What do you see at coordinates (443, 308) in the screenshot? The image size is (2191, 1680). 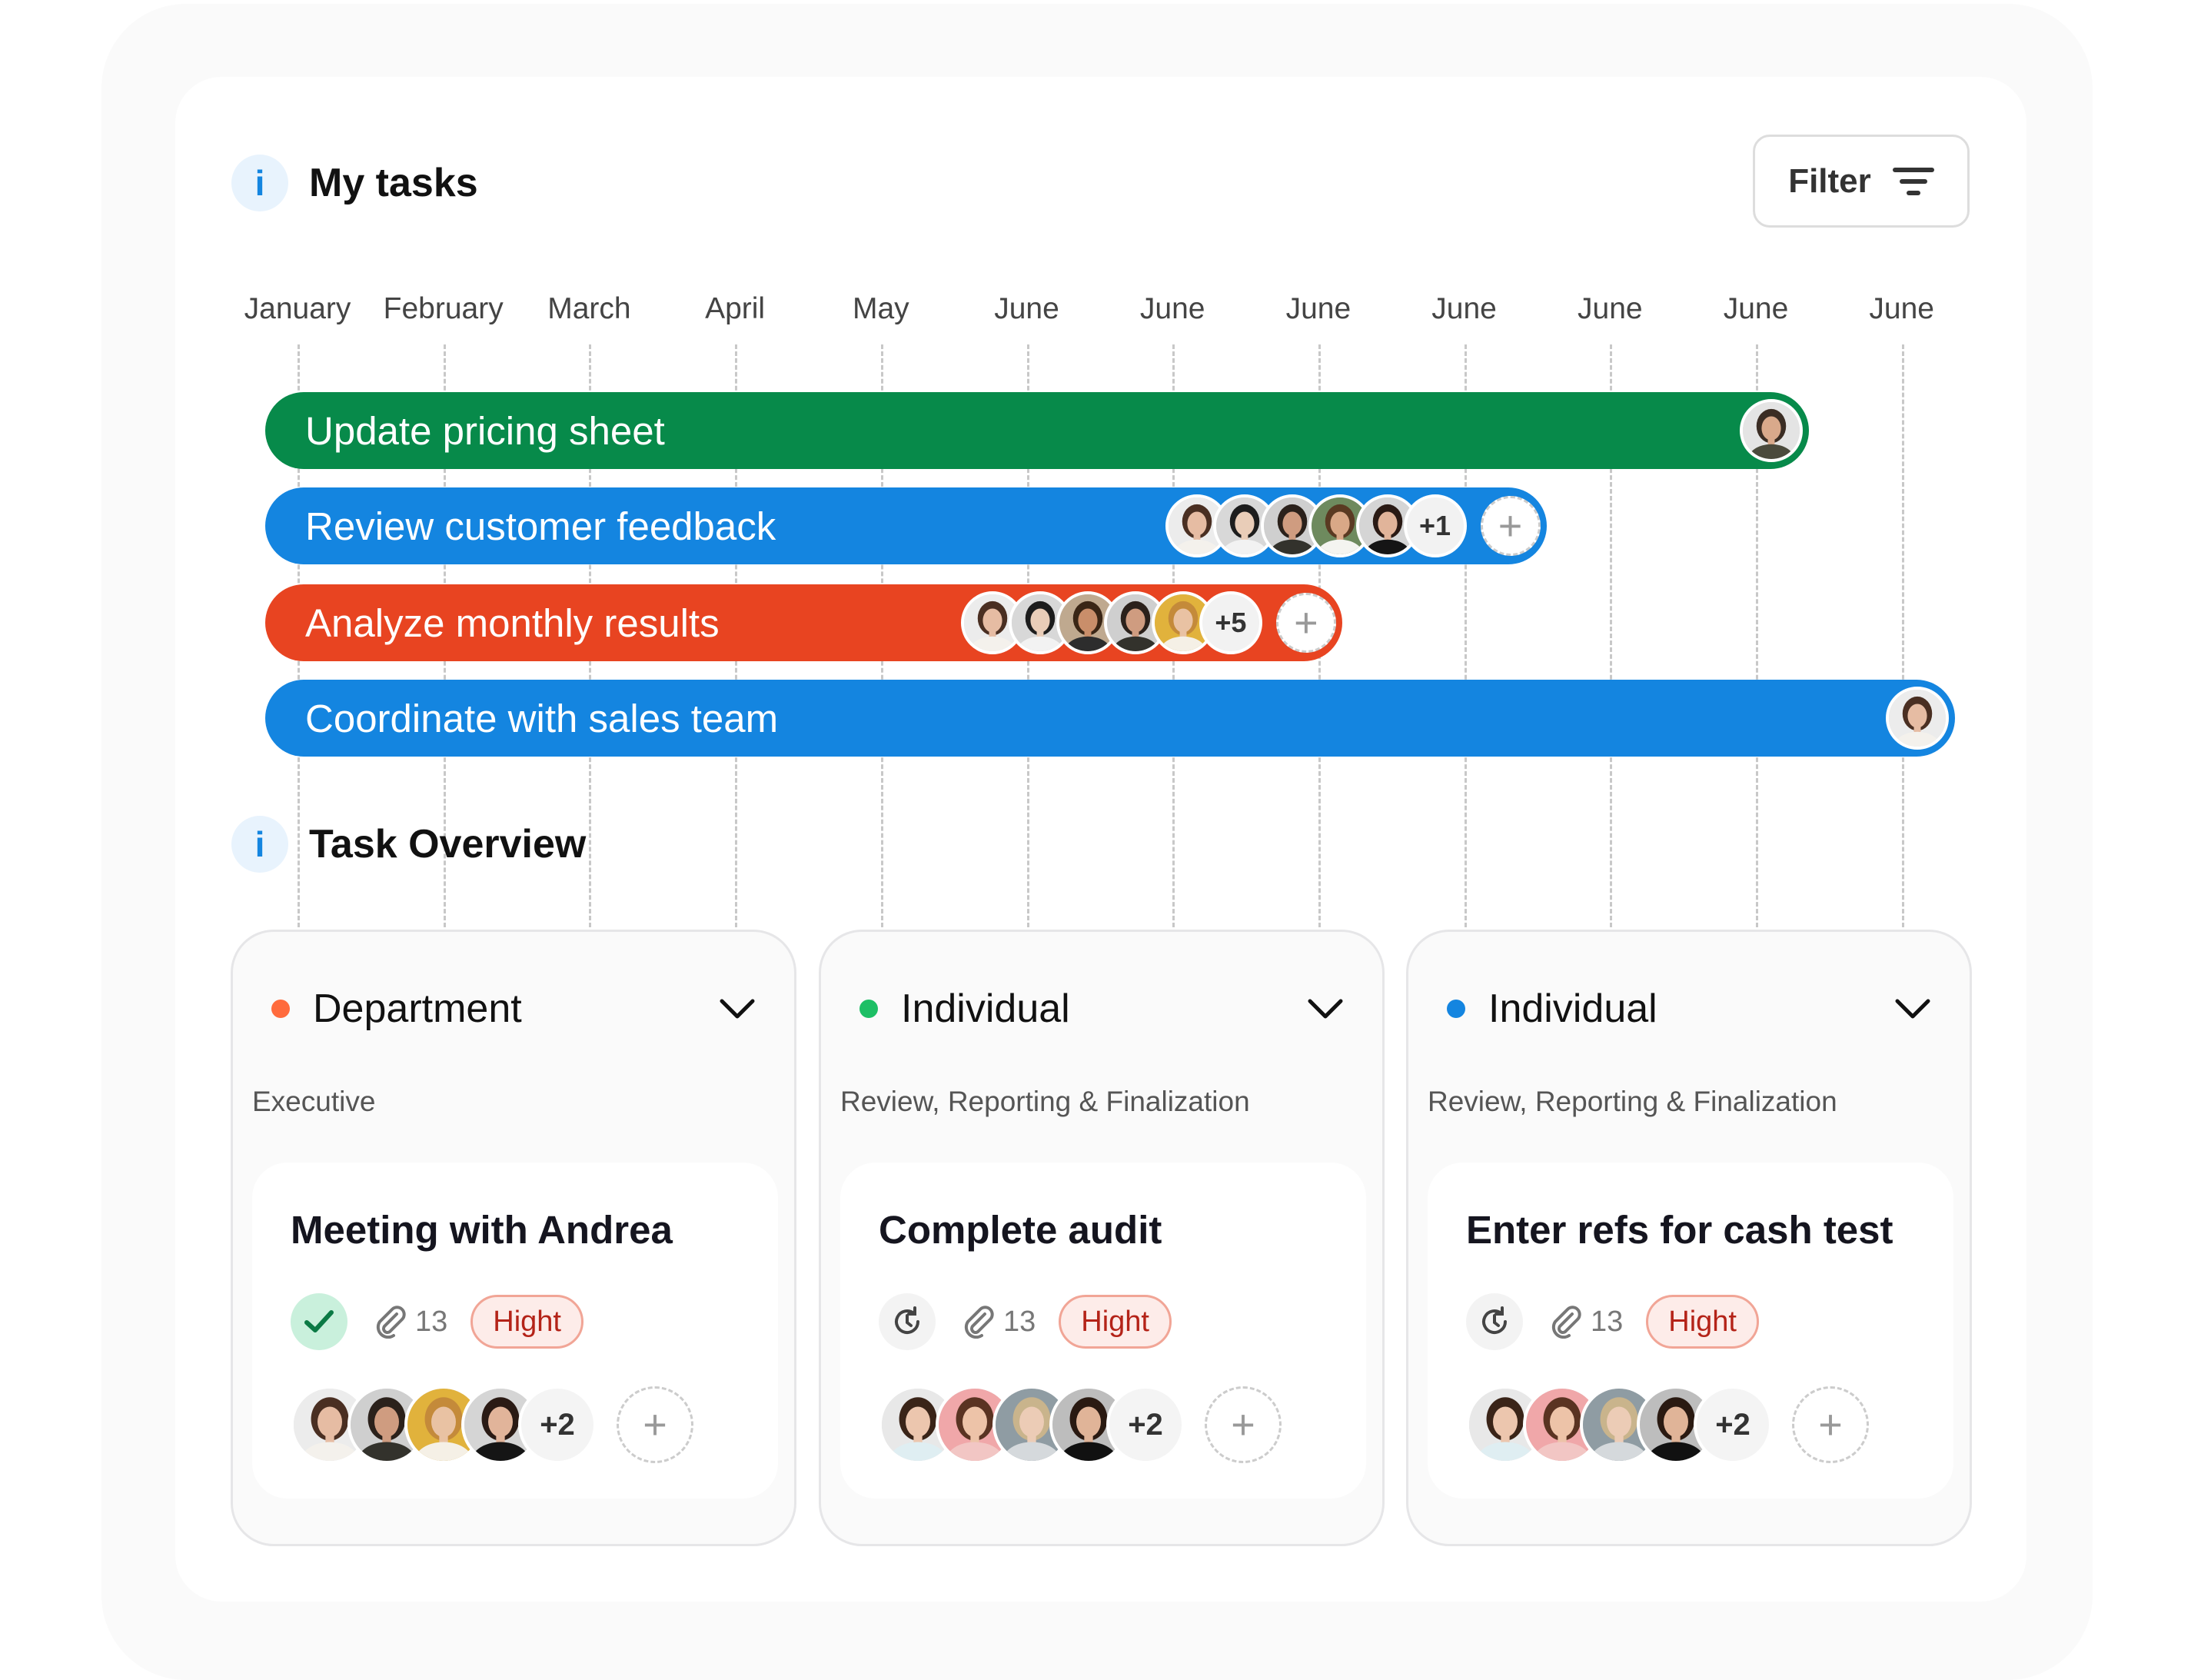 I see `month-label: February` at bounding box center [443, 308].